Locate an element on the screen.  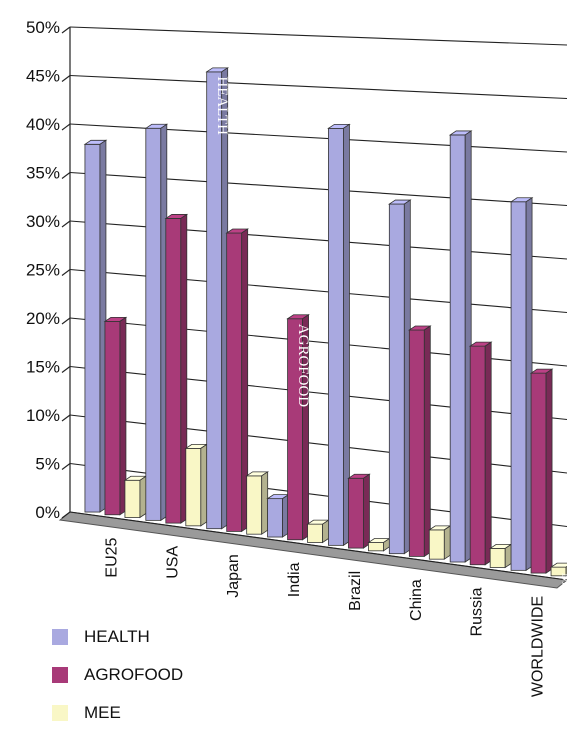
x-tick-label-usa: USA is located at coordinates (172, 562).